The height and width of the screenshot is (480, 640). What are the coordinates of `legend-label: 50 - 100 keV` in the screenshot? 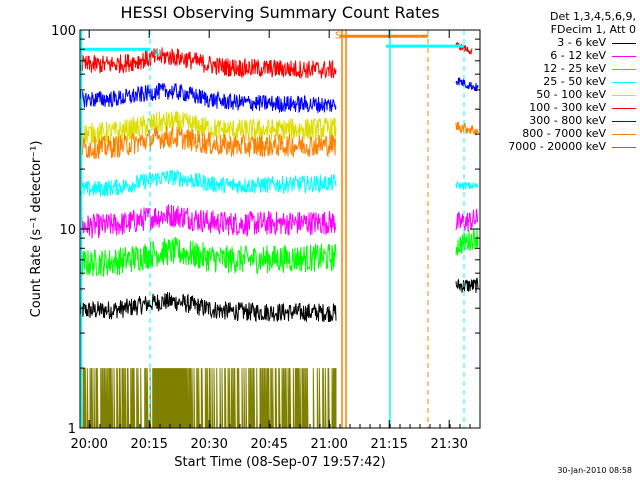 It's located at (571, 94).